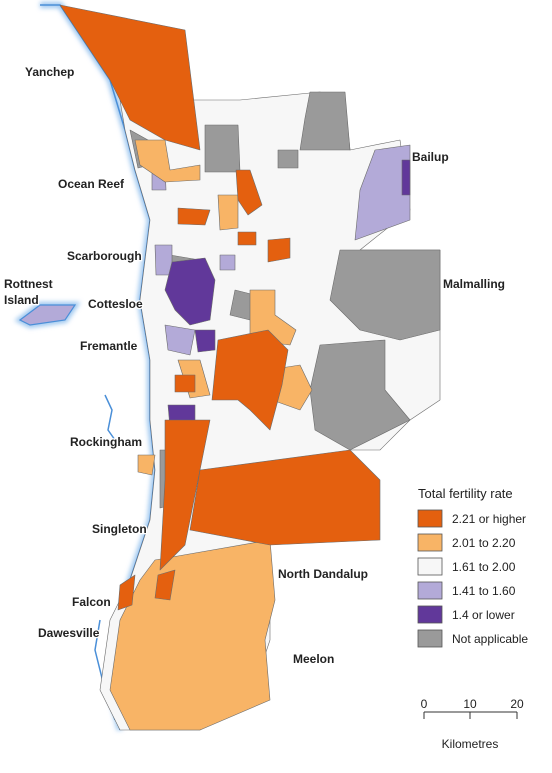  Describe the element at coordinates (489, 519) in the screenshot. I see `legend-label: 2.21 or higher` at that location.